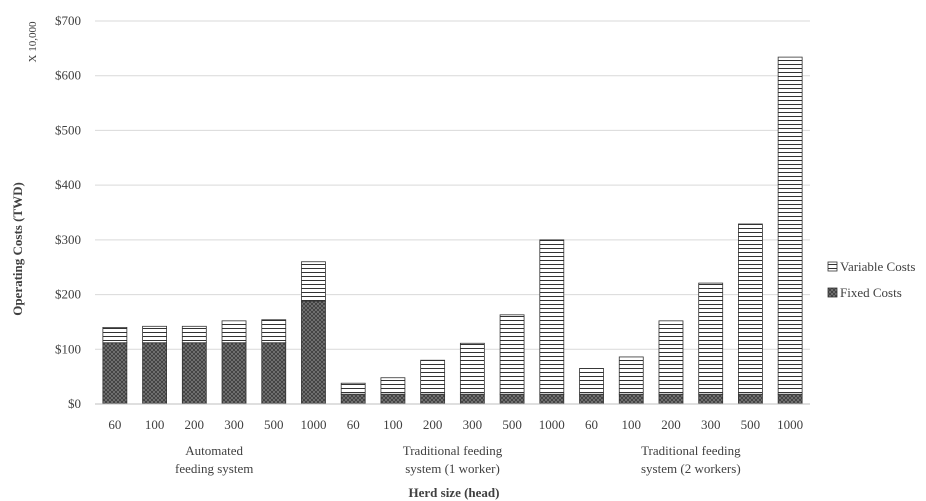 Image resolution: width=926 pixels, height=501 pixels. I want to click on legend-item-fixed-costs: Fixed Costs, so click(864, 292).